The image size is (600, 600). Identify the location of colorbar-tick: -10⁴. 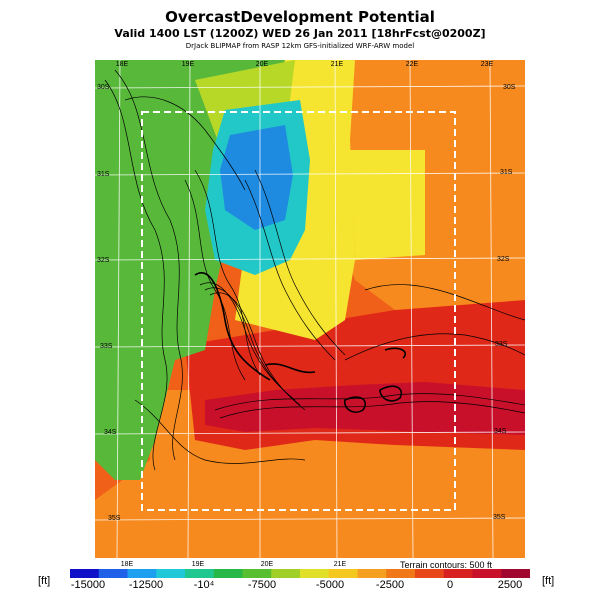
(204, 585).